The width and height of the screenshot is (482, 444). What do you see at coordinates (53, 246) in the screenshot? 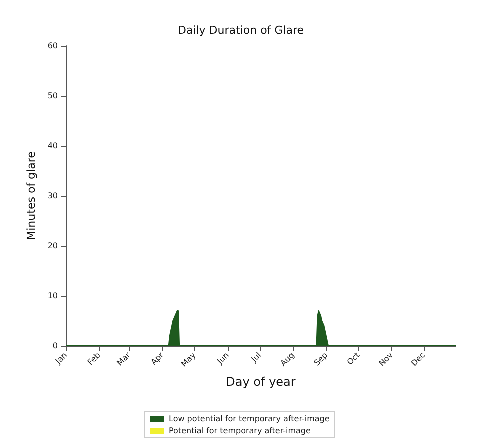
I see `y-tick-label: 20` at bounding box center [53, 246].